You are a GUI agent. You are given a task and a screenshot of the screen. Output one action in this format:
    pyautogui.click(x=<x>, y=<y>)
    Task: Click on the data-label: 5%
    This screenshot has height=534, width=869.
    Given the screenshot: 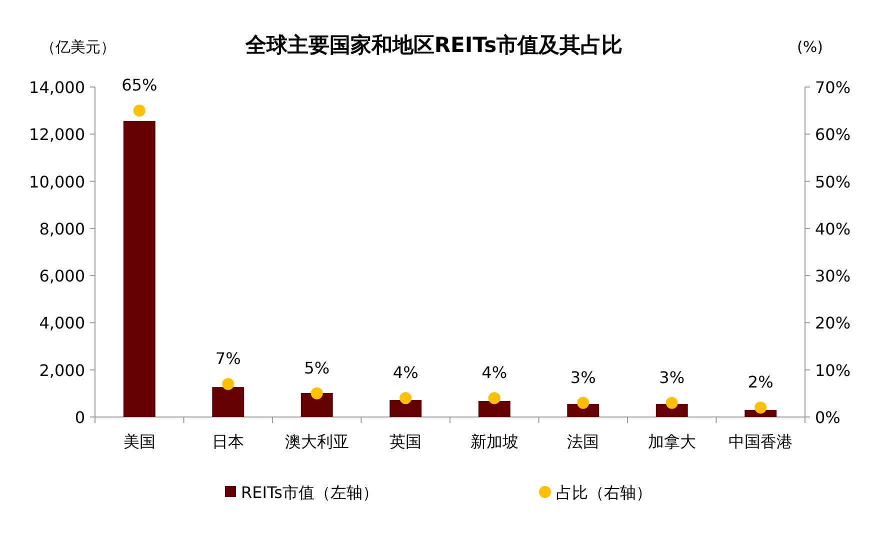 What is the action you would take?
    pyautogui.click(x=317, y=368)
    